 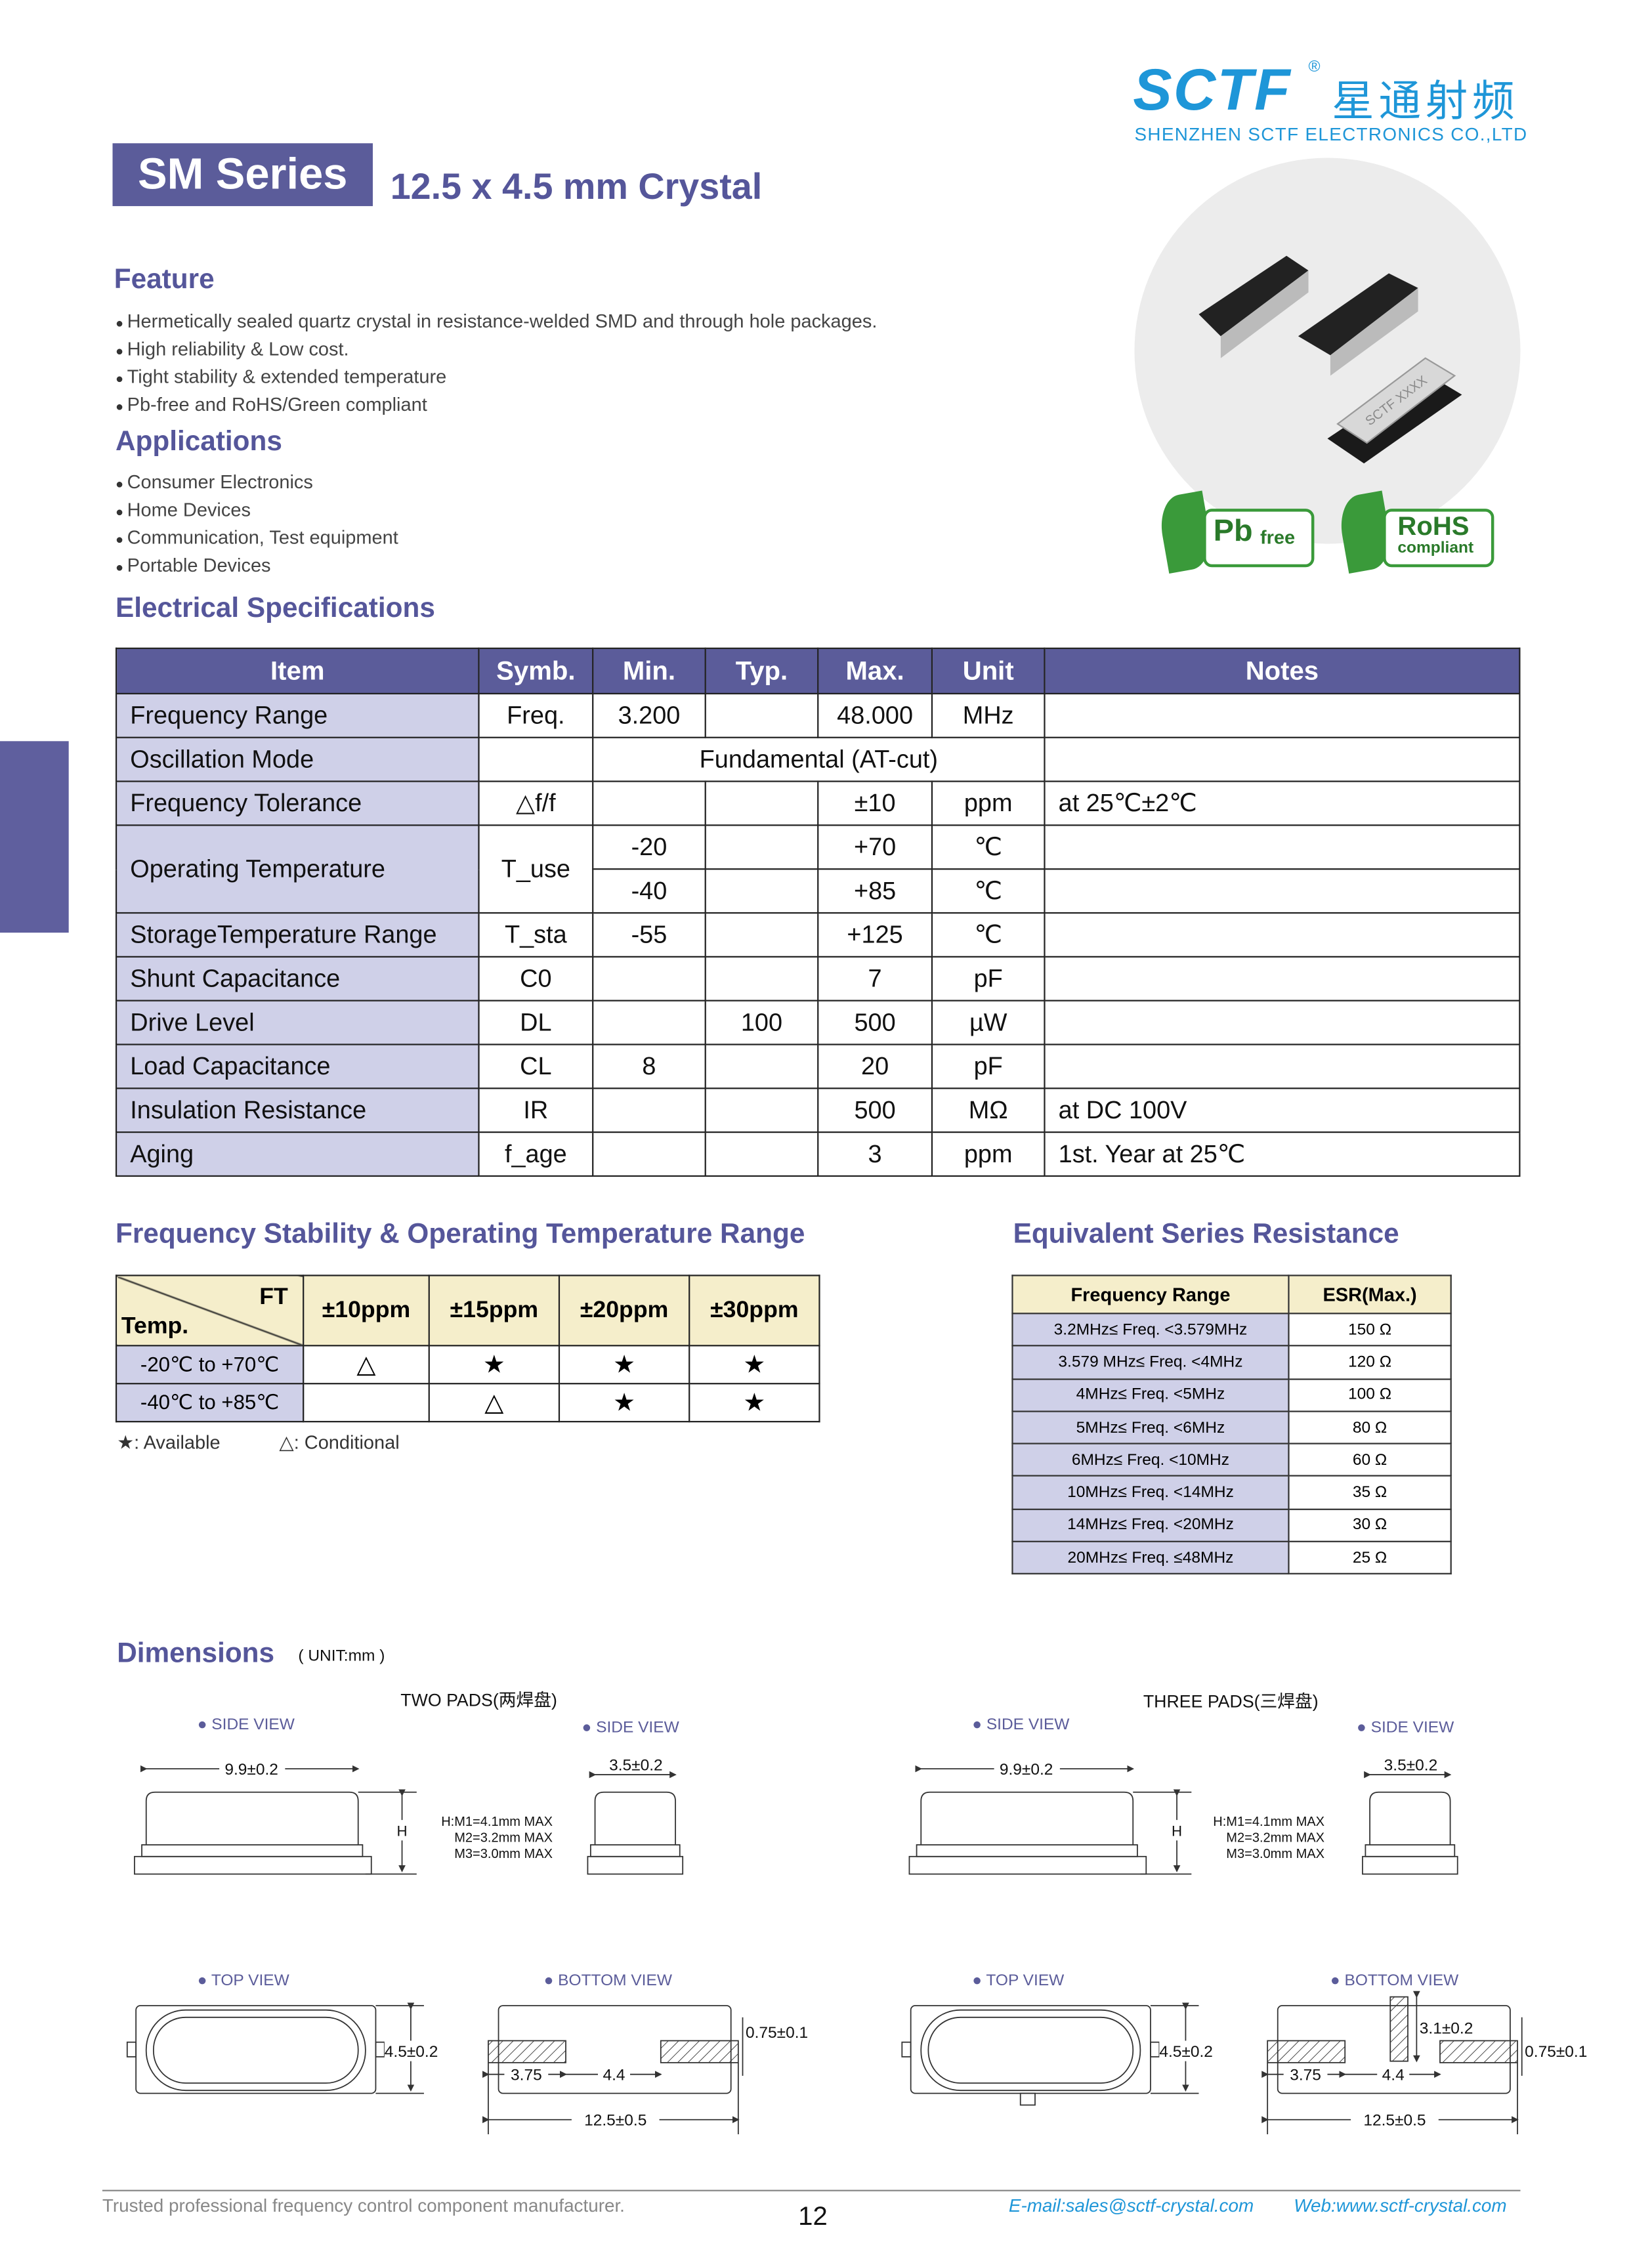 What do you see at coordinates (988, 1154) in the screenshot?
I see `table-cell: ppm` at bounding box center [988, 1154].